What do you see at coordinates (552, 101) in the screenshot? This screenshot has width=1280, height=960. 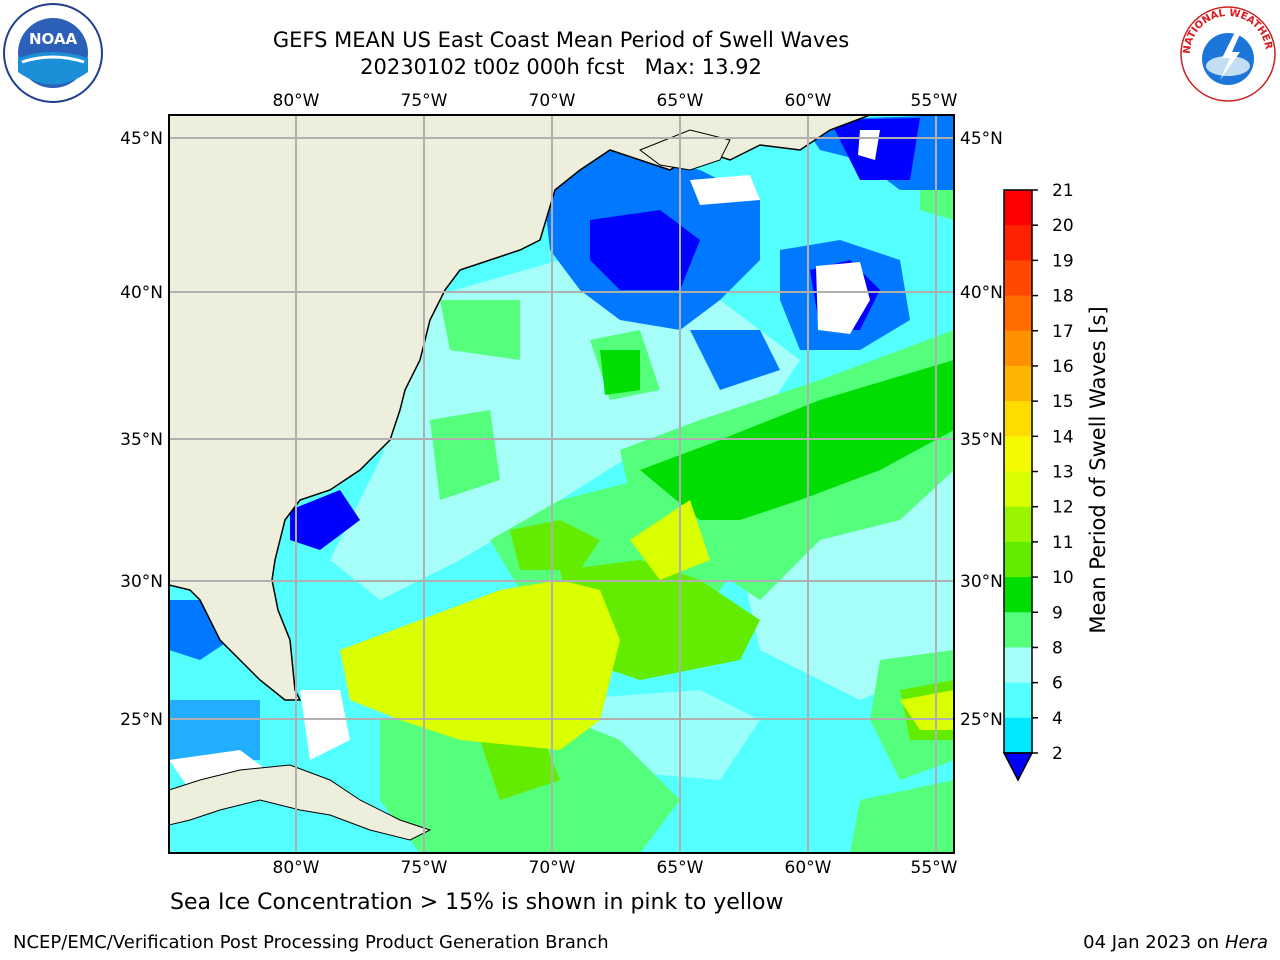 I see `lon-tick-top: 70°W` at bounding box center [552, 101].